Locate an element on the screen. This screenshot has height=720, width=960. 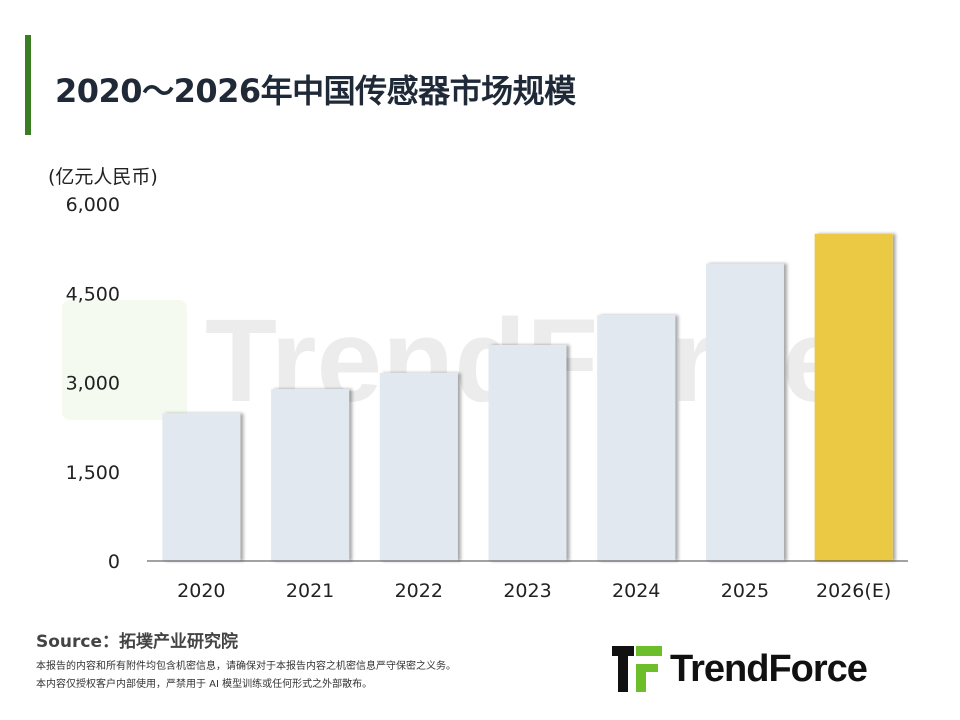
x-tick-label: 2026(E) is located at coordinates (853, 591).